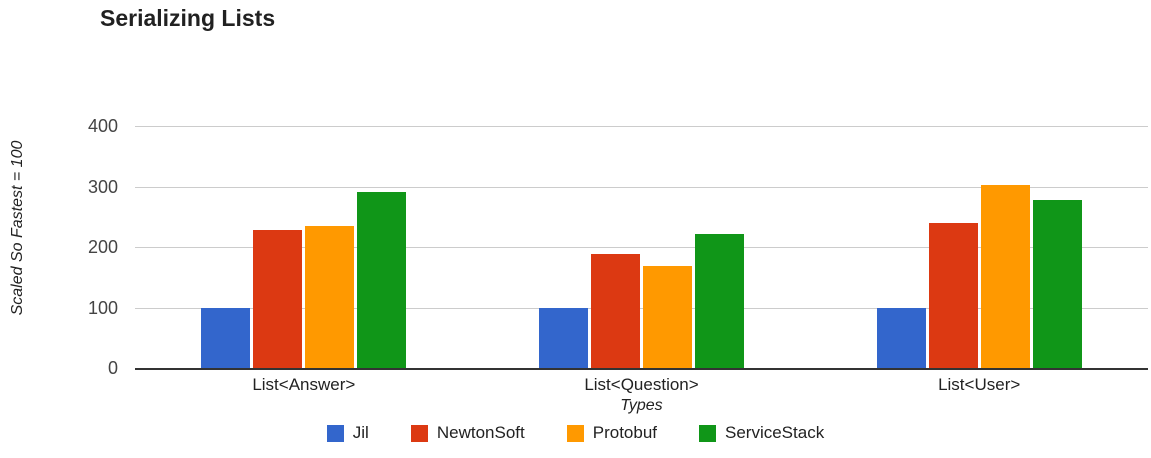 The height and width of the screenshot is (458, 1151). Describe the element at coordinates (480, 432) in the screenshot. I see `legend-label: NewtonSoft` at that location.